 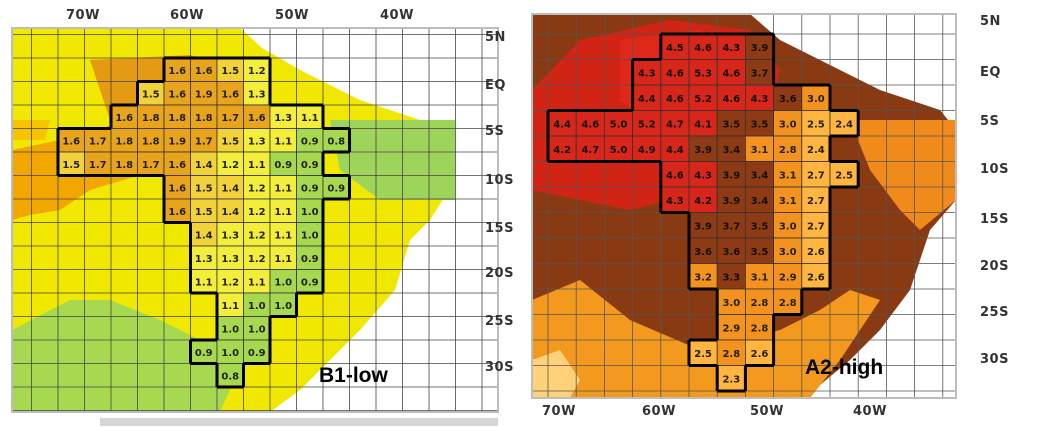 I want to click on grid-cell-value: 3.3, so click(x=731, y=277).